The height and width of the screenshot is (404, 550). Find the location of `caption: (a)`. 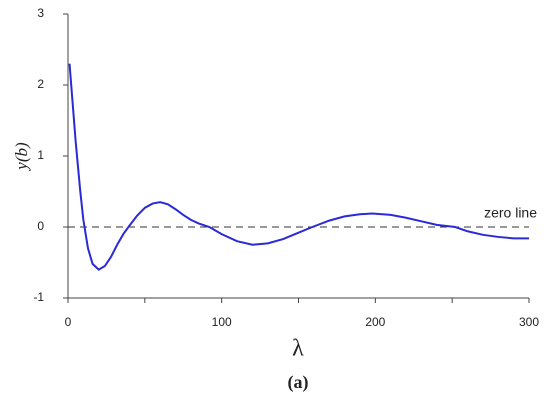

caption: (a) is located at coordinates (298, 382).